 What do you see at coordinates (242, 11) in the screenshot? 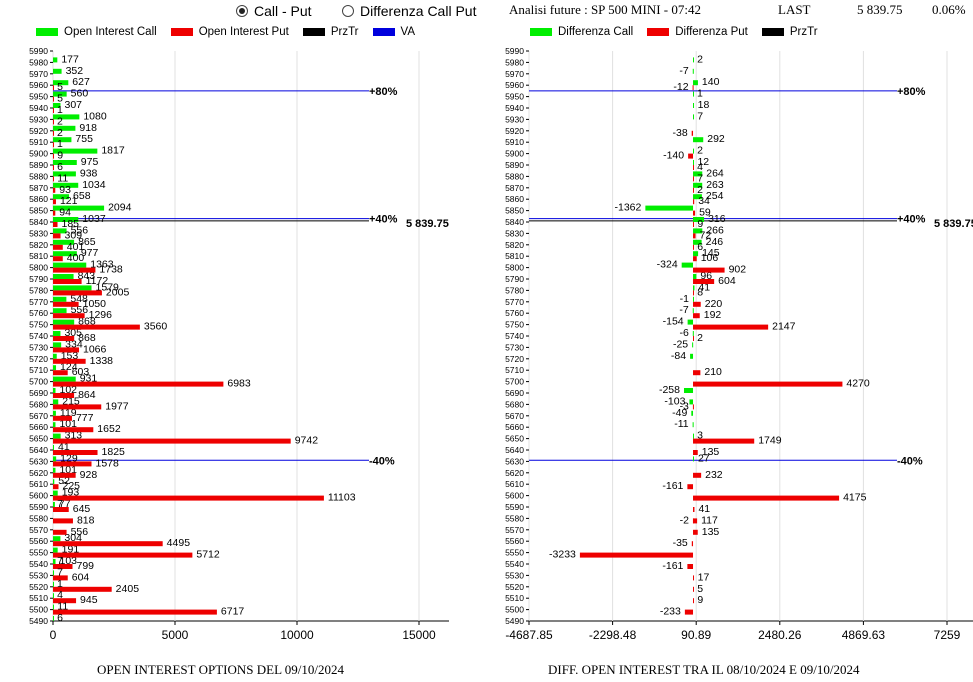
I see `radio-selected-icon` at bounding box center [242, 11].